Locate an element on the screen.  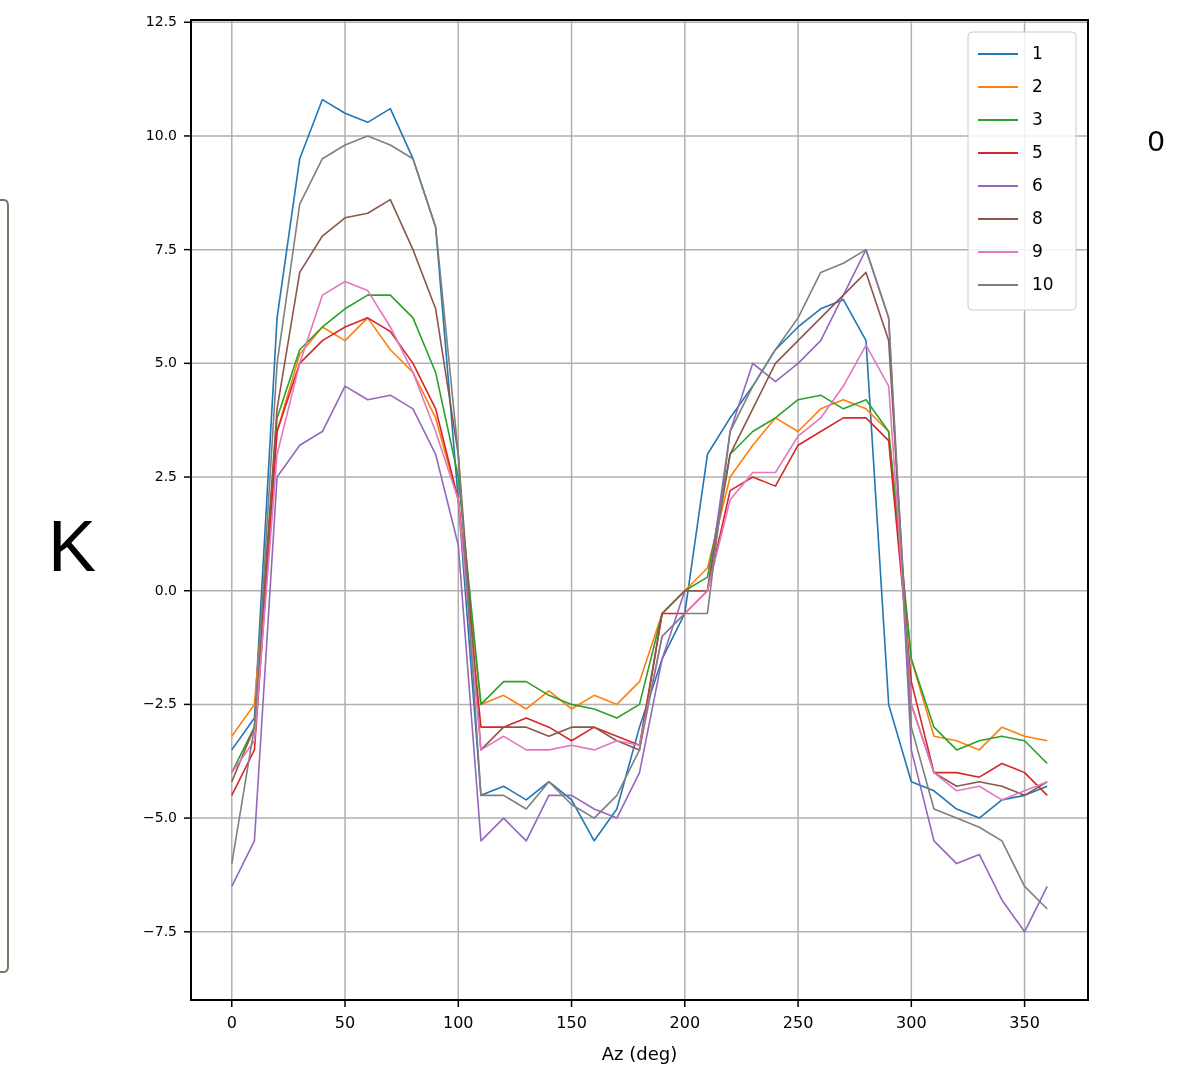
y-tick-label: 0.0 is located at coordinates (165, 589).